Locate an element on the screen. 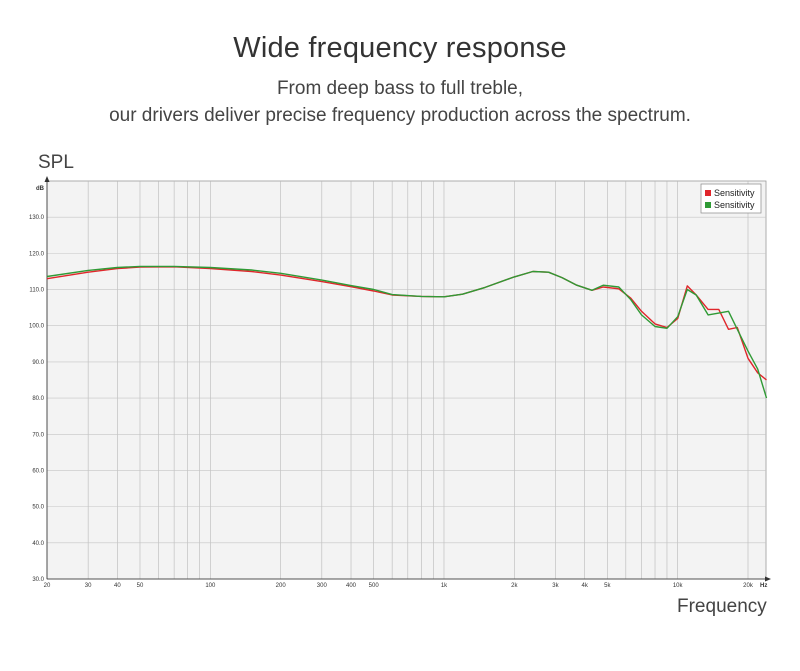 This screenshot has width=800, height=671. x-tick-label: 20 is located at coordinates (47, 586).